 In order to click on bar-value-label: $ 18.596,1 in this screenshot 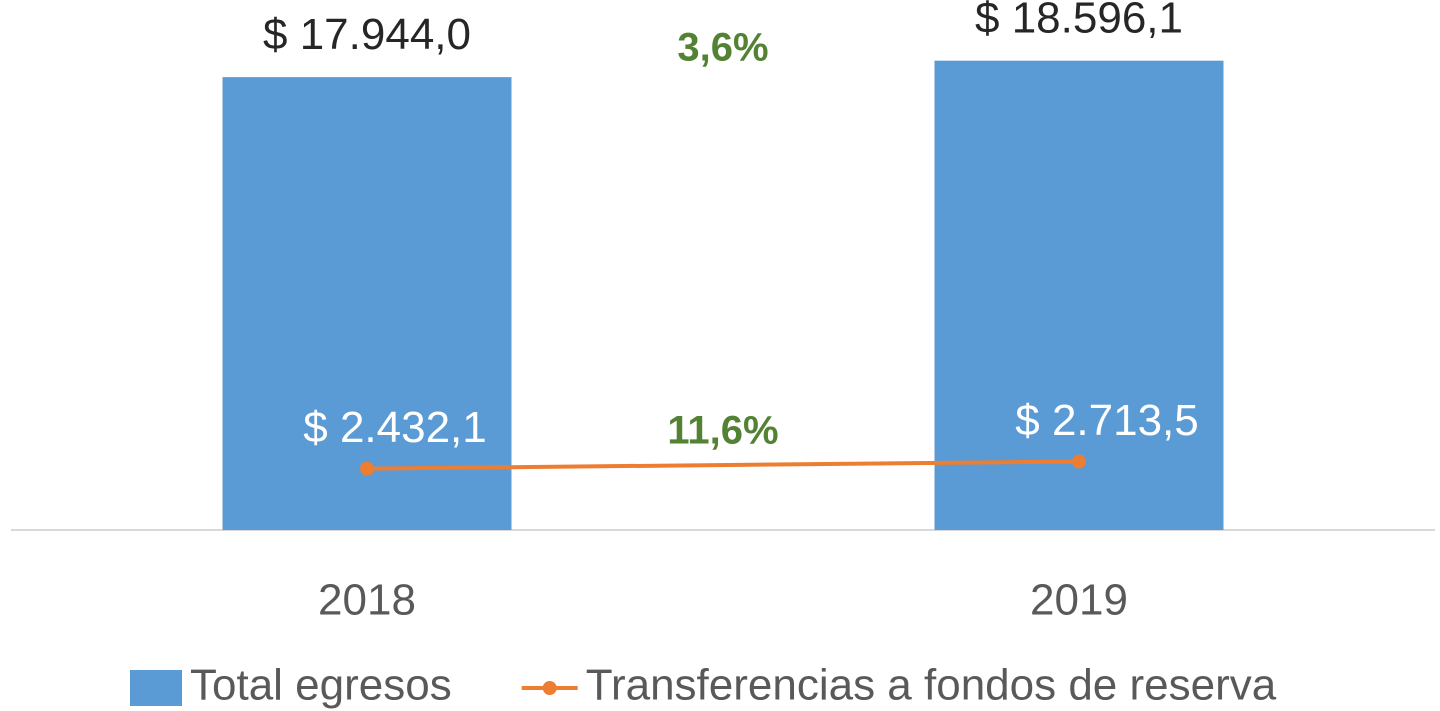, I will do `click(1079, 21)`.